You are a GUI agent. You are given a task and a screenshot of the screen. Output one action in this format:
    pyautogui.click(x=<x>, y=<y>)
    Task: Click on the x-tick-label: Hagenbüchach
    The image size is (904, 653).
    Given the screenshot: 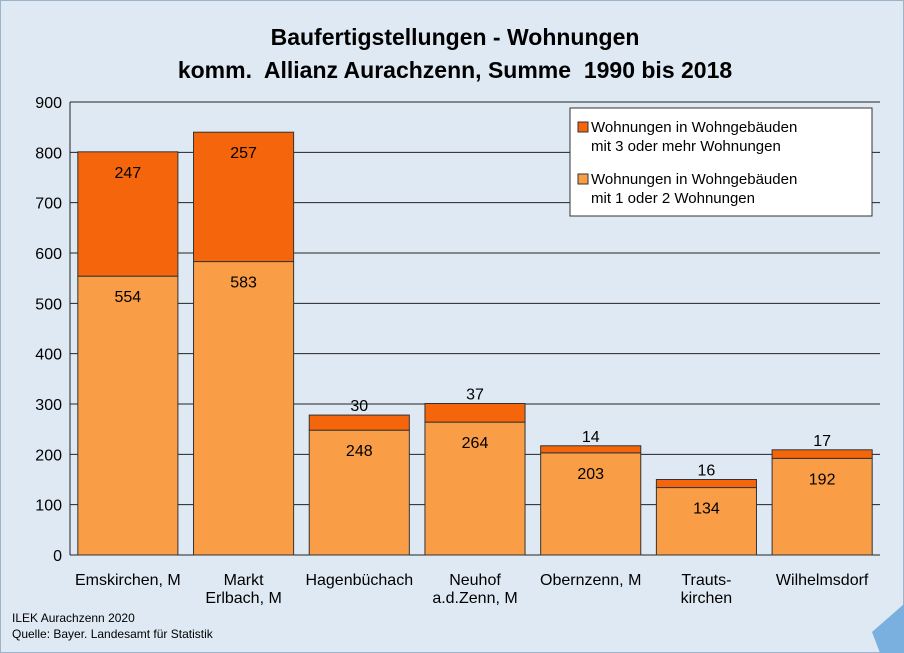 What is the action you would take?
    pyautogui.click(x=359, y=580)
    